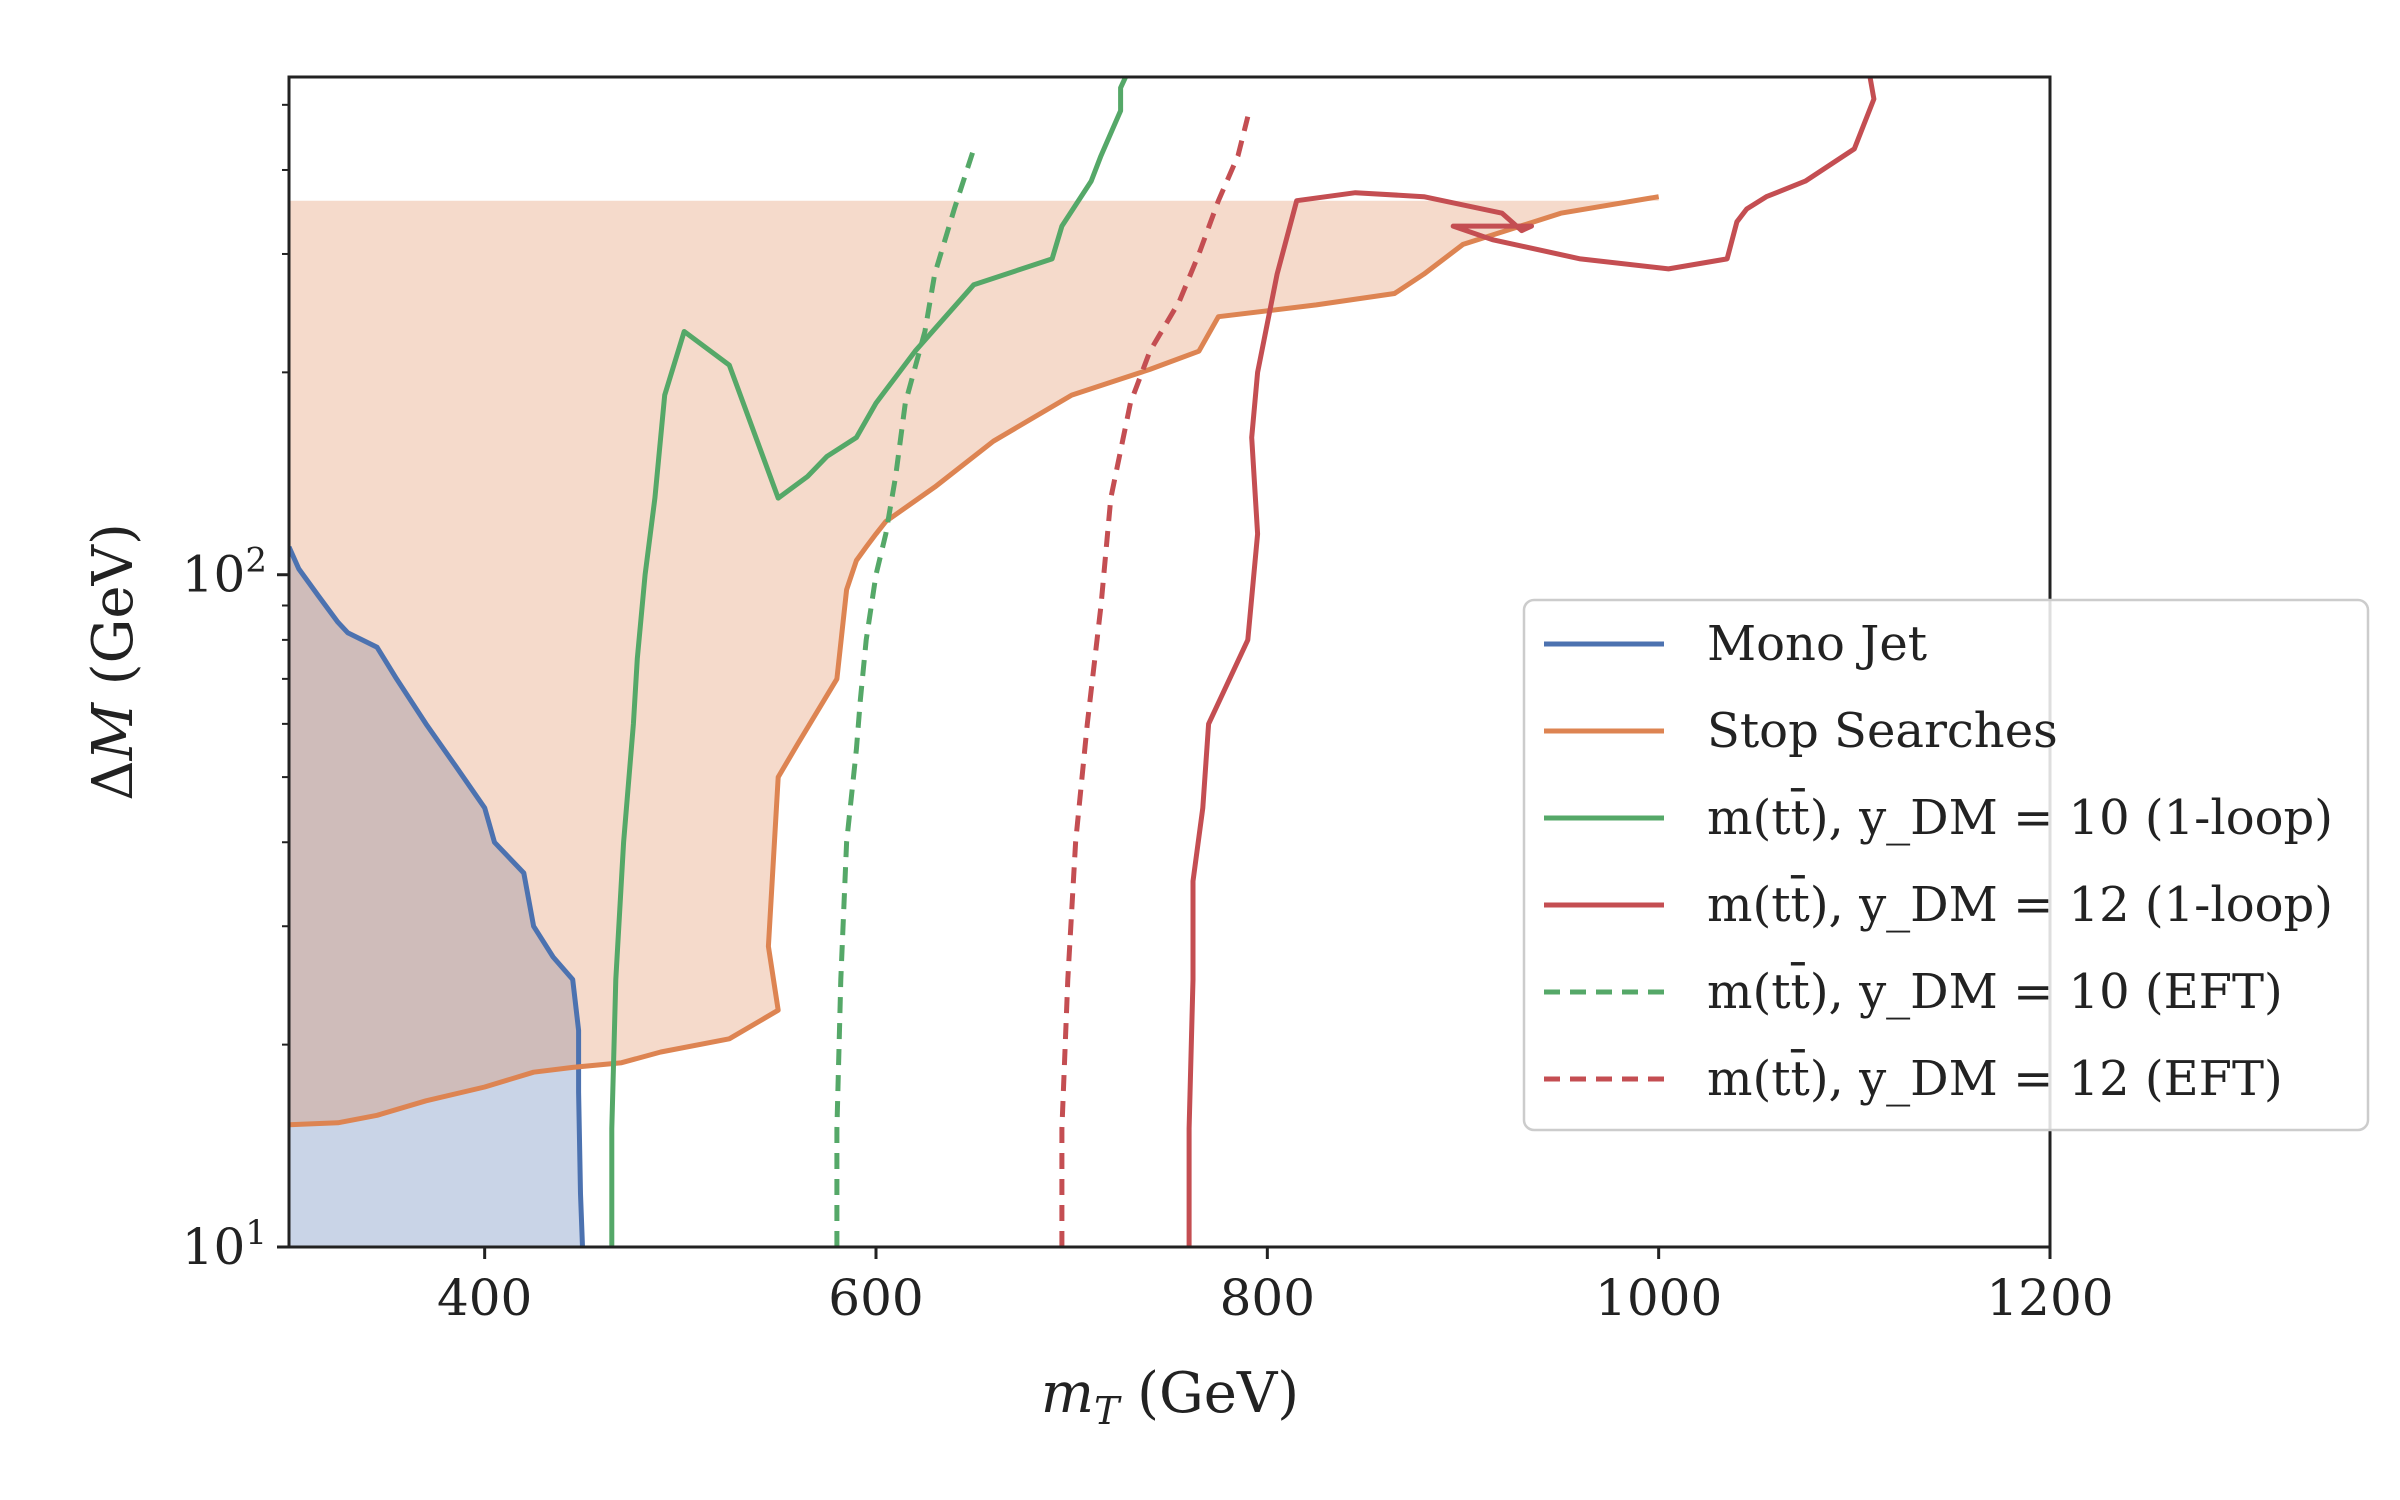 This screenshot has width=2400, height=1500. I want to click on legend-label-m-tt-y-dm-10-eft: m(tt̄), y_DM = 10 (EFT), so click(1995, 990).